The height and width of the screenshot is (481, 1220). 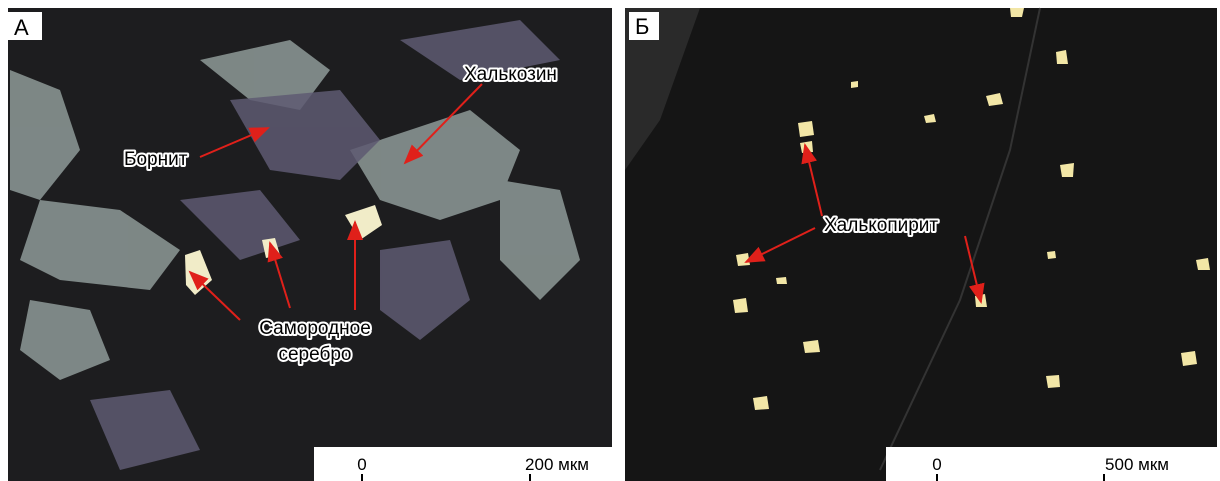 I want to click on crack, so click(x=960, y=239).